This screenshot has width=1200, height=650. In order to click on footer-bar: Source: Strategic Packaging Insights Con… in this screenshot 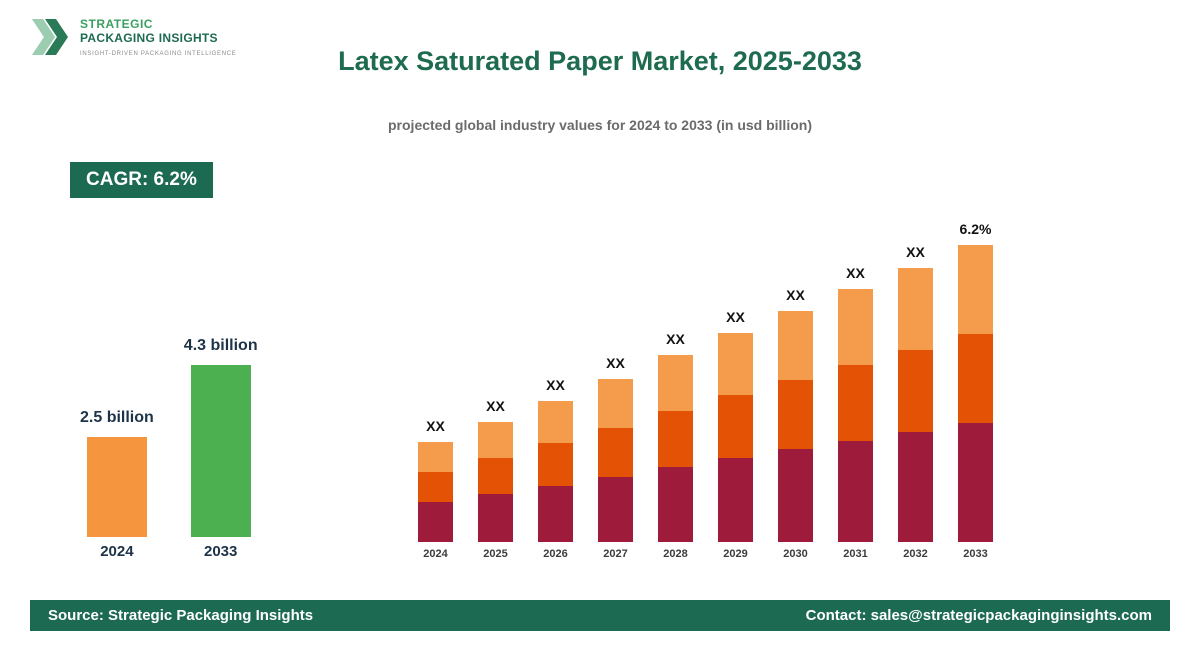, I will do `click(600, 615)`.